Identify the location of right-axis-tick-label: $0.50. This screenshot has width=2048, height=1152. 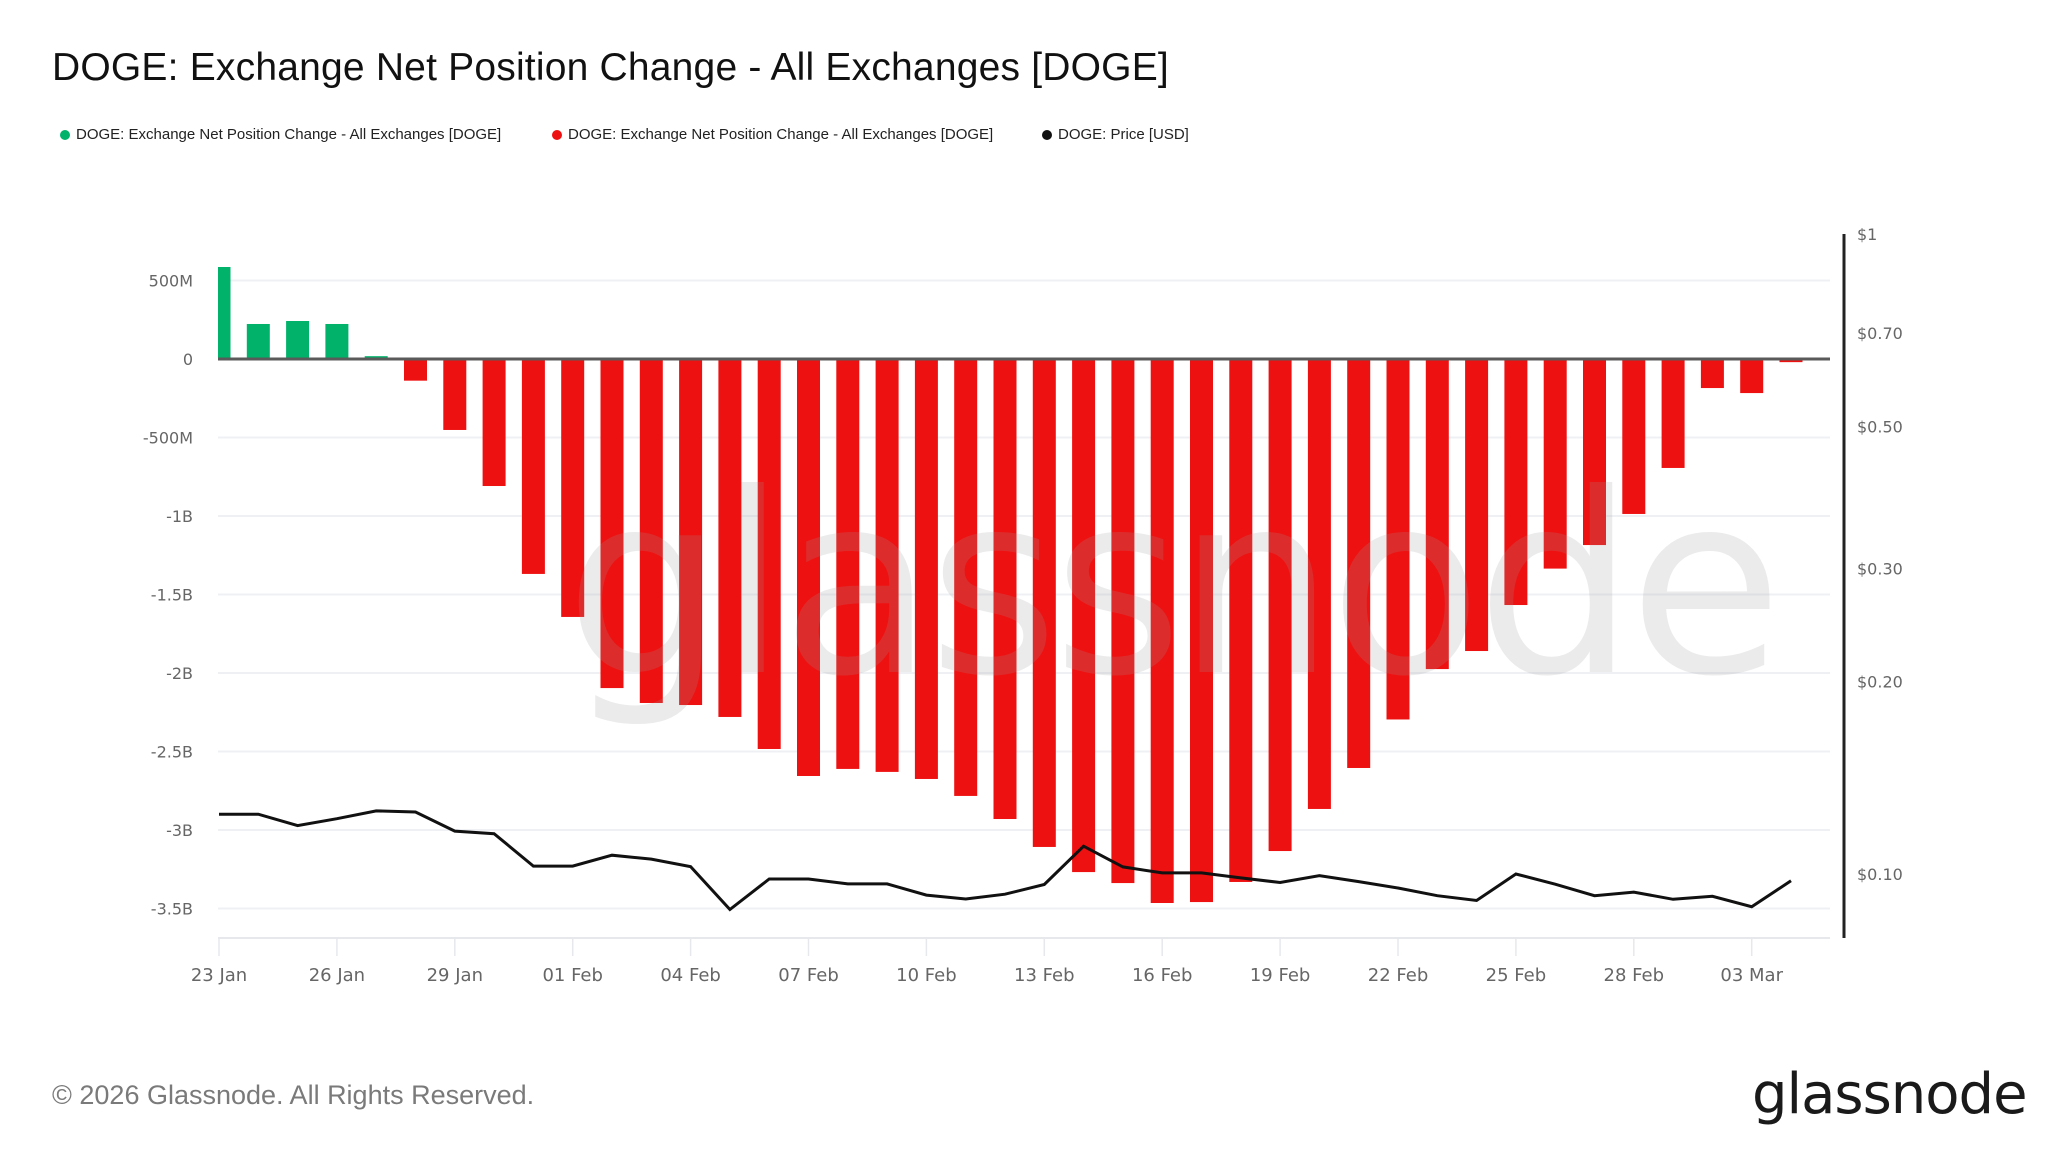
(1880, 427).